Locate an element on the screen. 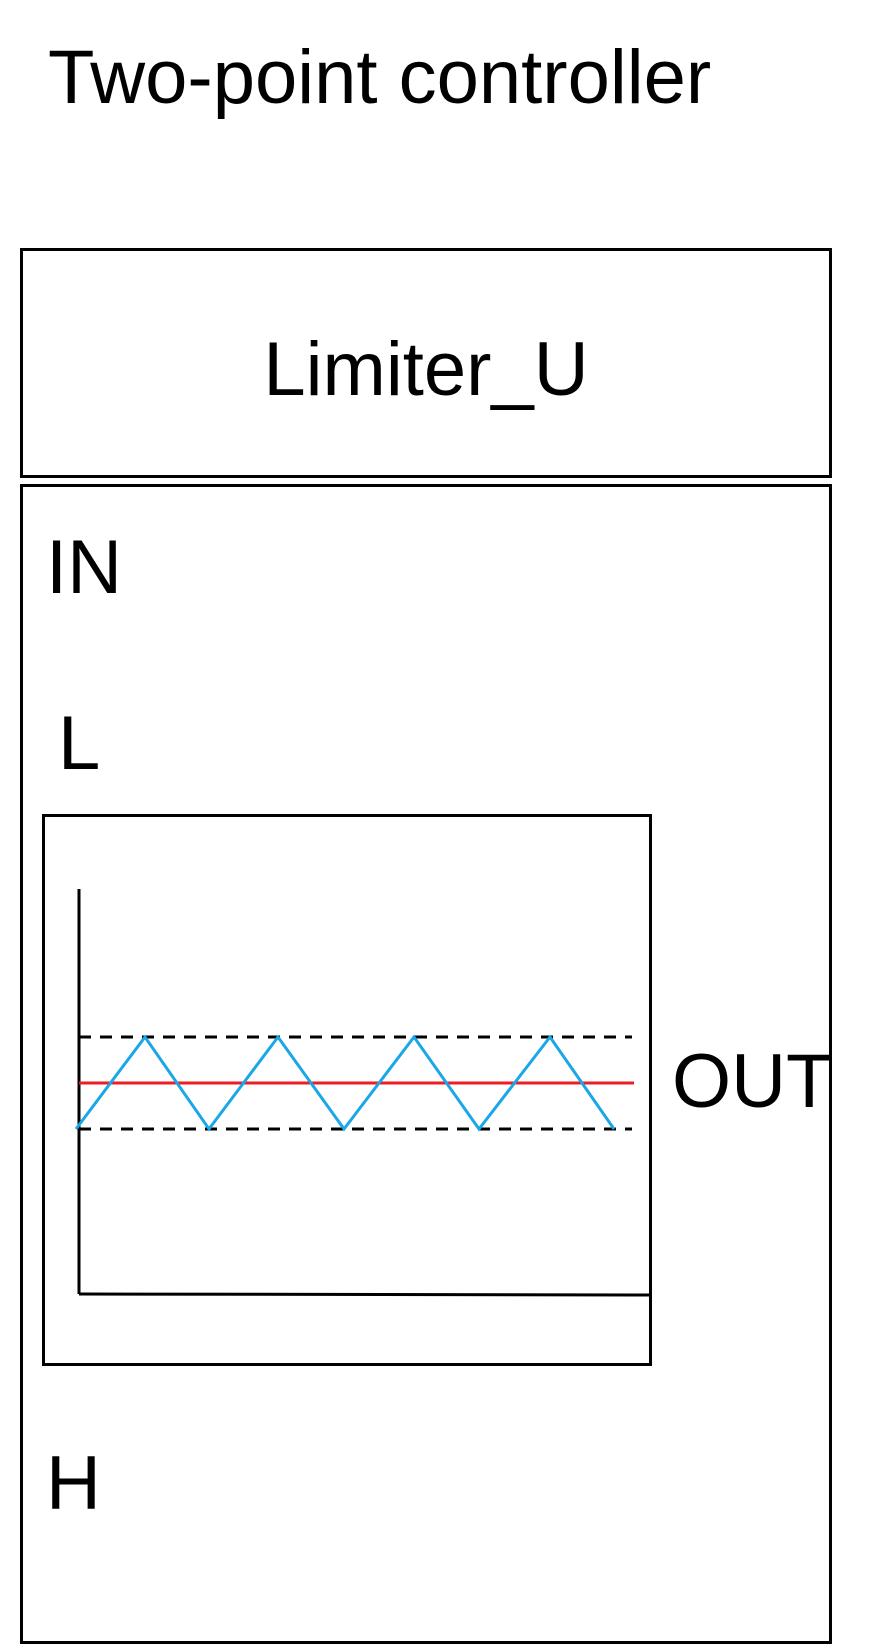  x-axis is located at coordinates (364, 1294).